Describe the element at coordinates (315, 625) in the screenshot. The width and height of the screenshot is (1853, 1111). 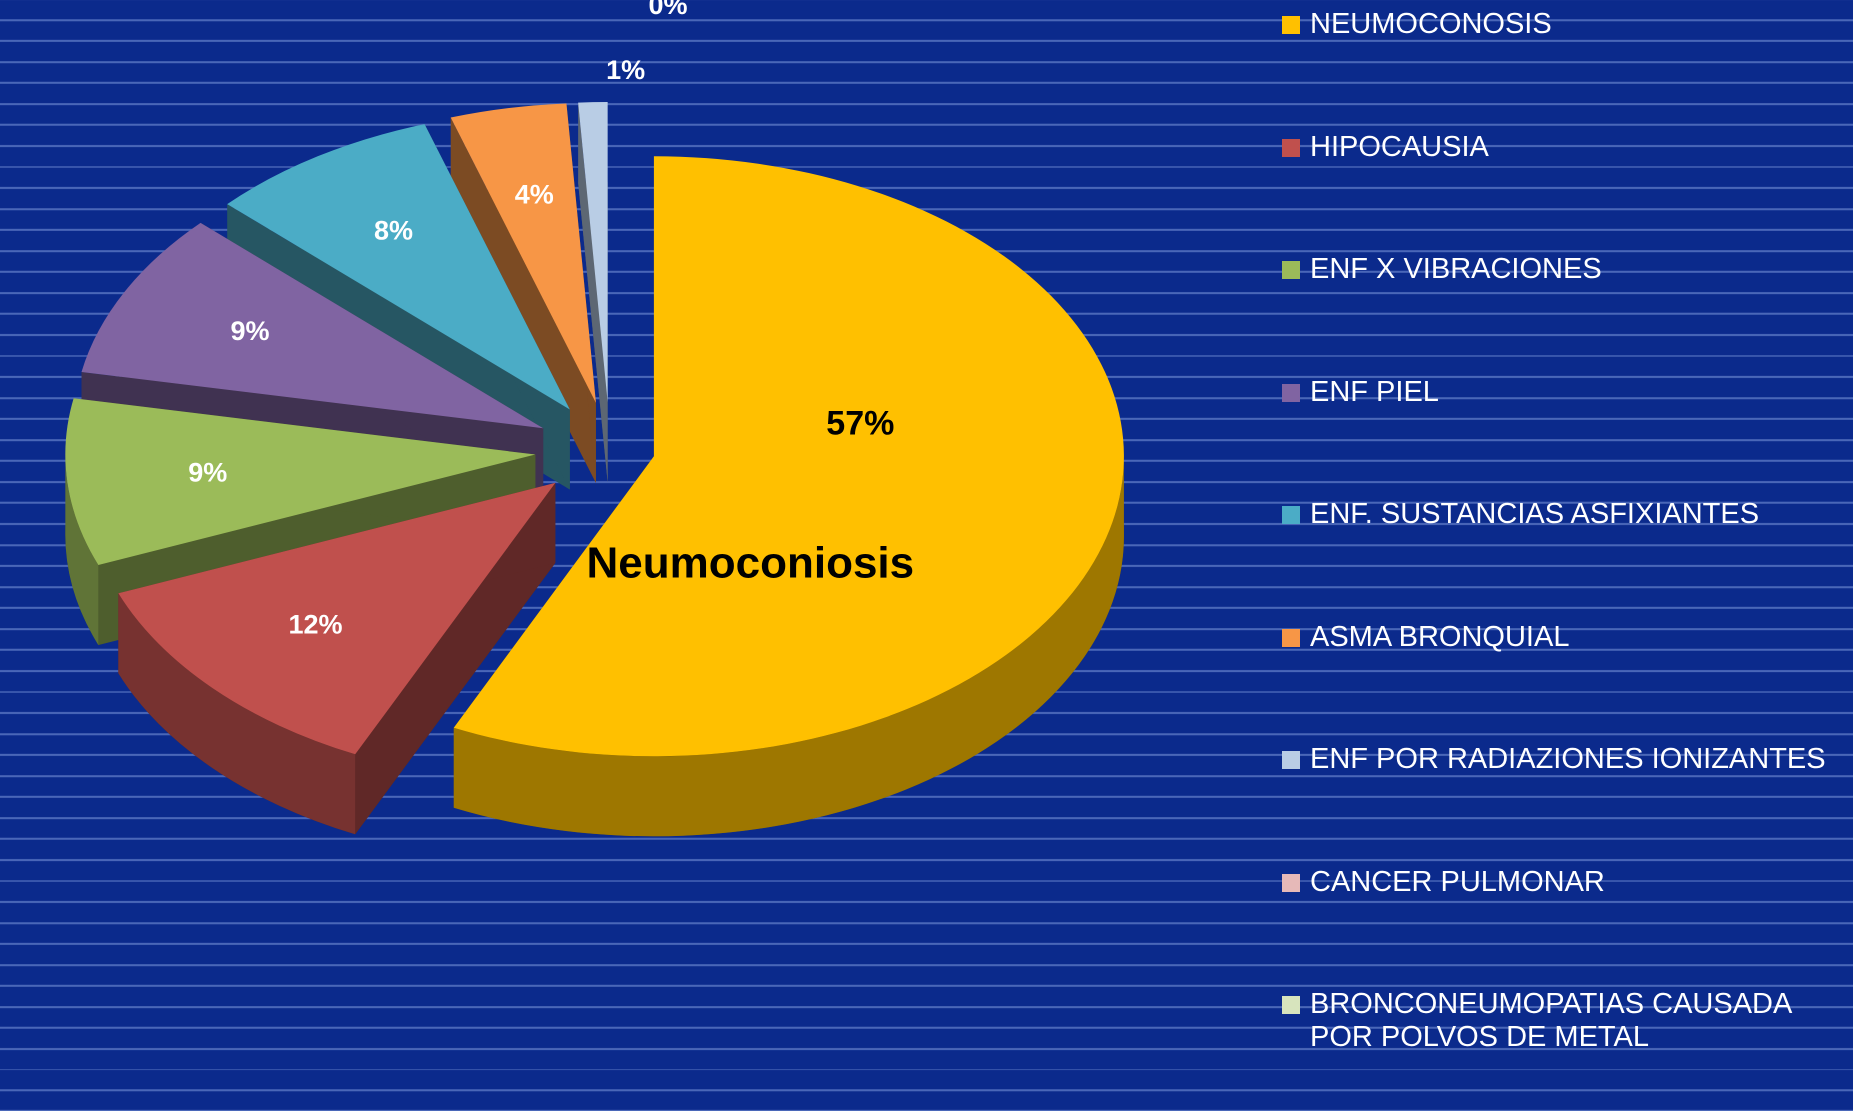
I see `data-label: 12%` at that location.